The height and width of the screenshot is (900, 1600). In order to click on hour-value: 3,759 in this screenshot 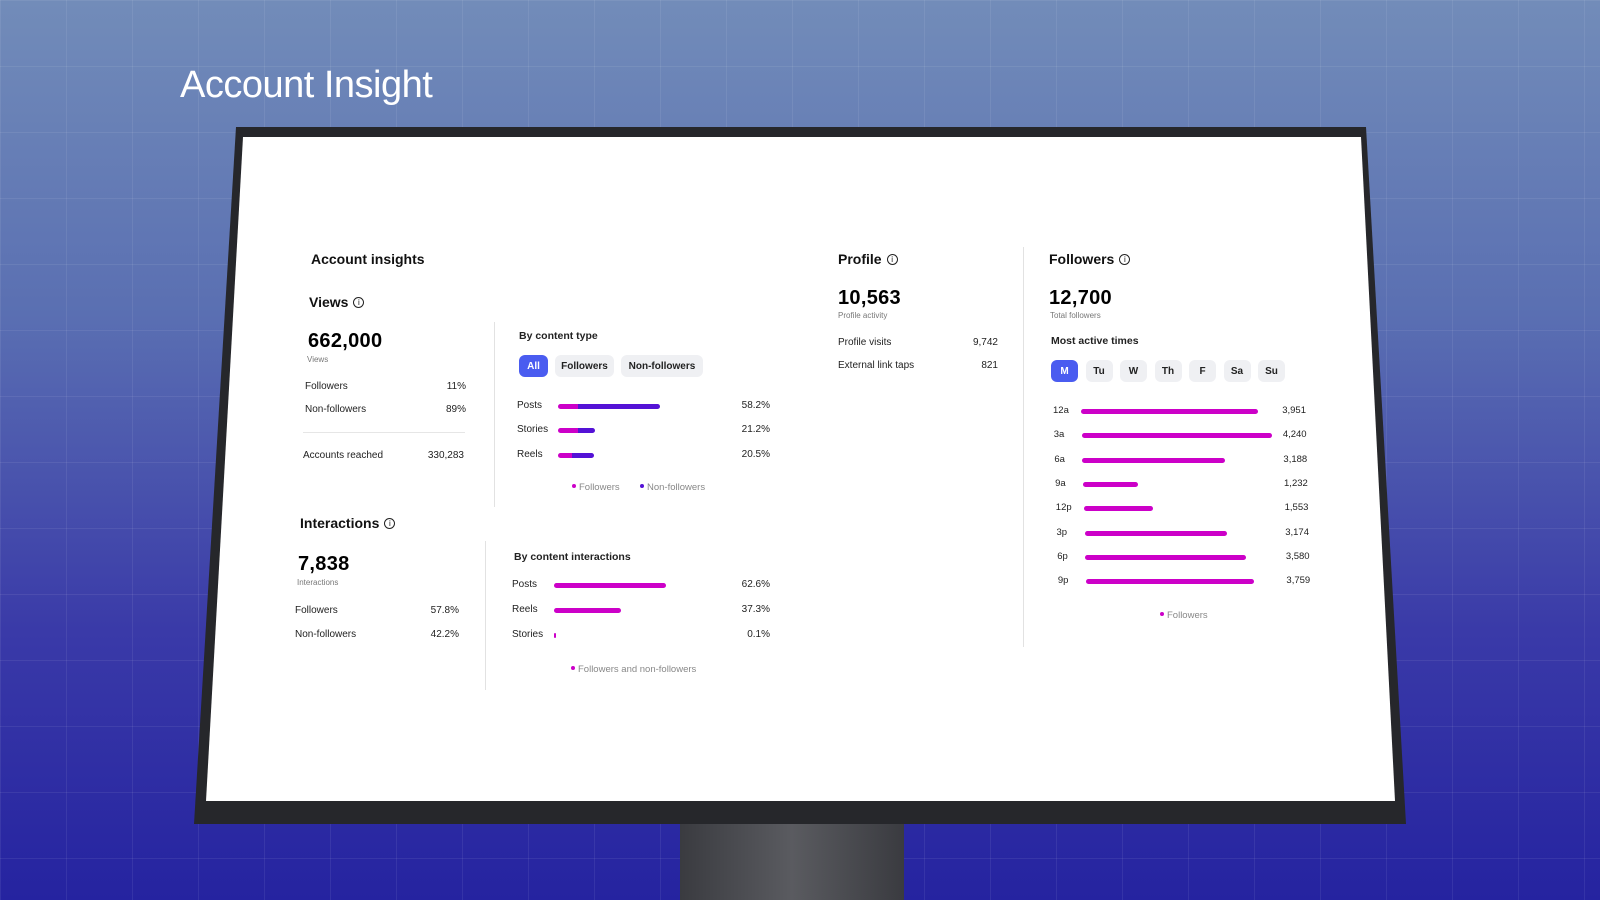, I will do `click(1298, 581)`.